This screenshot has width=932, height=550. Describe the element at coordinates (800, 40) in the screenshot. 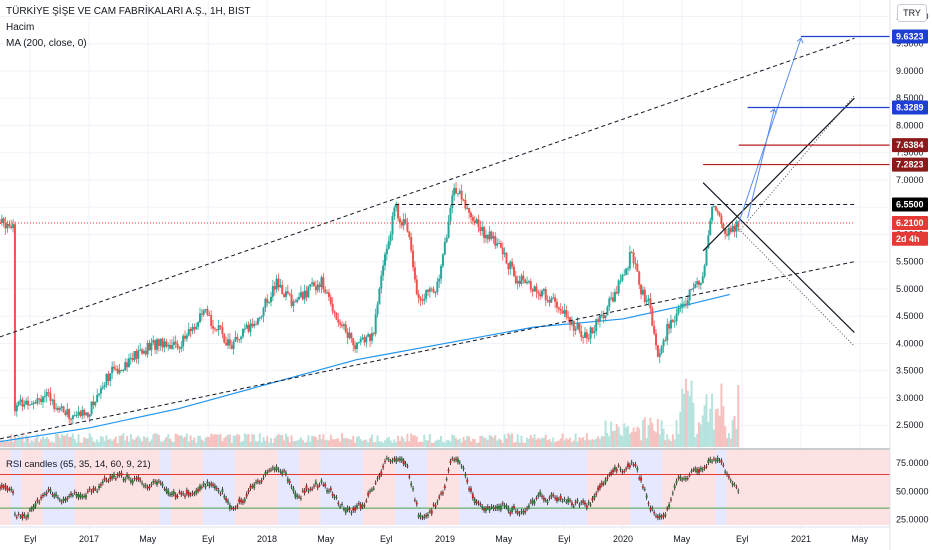

I see `projection-arrowhead` at that location.